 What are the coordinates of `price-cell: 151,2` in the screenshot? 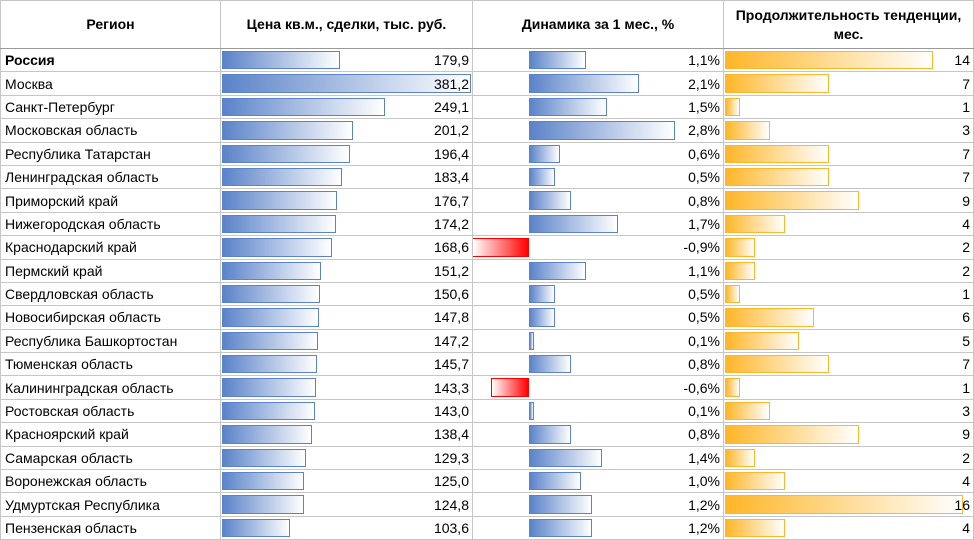 It's located at (346, 270).